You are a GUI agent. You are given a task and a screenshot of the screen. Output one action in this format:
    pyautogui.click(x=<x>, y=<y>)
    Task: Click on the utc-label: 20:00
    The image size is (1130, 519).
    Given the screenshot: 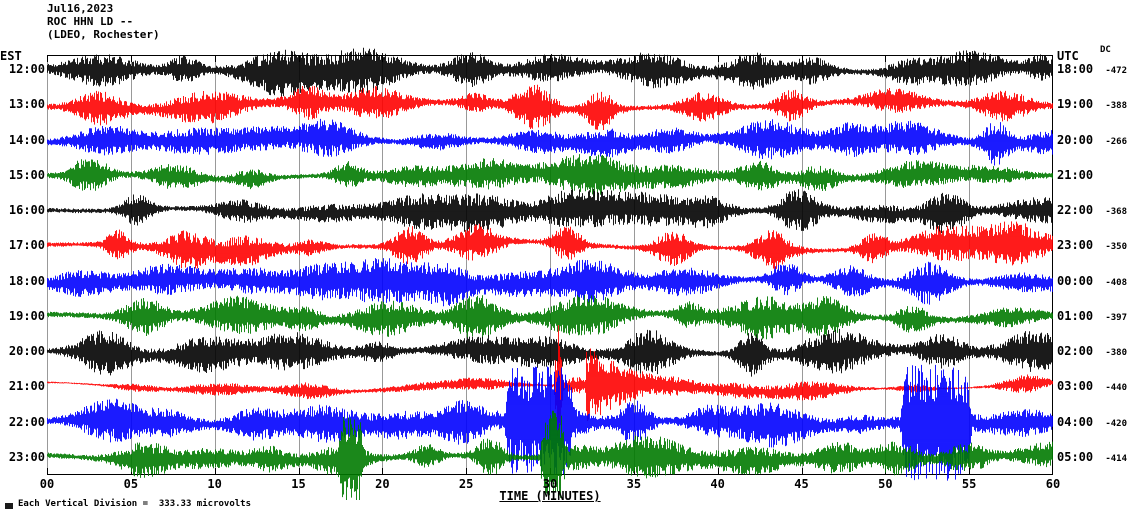 What is the action you would take?
    pyautogui.click(x=1075, y=139)
    